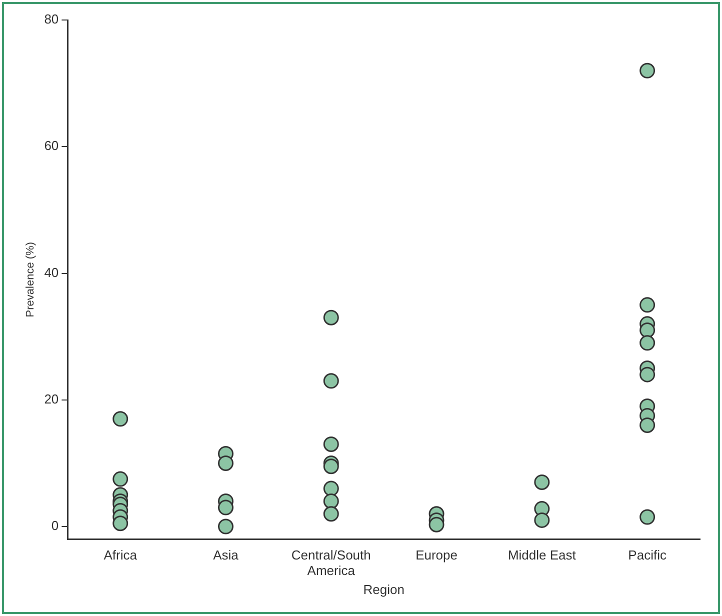  What do you see at coordinates (383, 589) in the screenshot?
I see `x-axis-title: Region` at bounding box center [383, 589].